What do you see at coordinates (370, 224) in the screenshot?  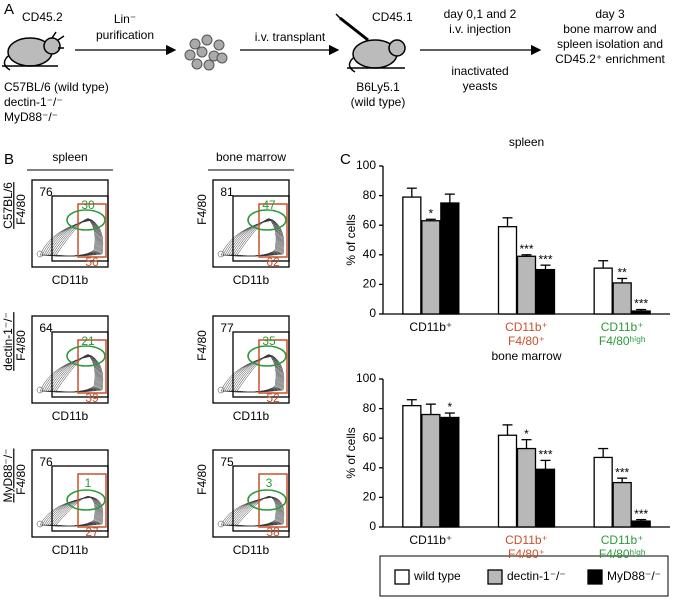 I see `y-tick-label: 60` at bounding box center [370, 224].